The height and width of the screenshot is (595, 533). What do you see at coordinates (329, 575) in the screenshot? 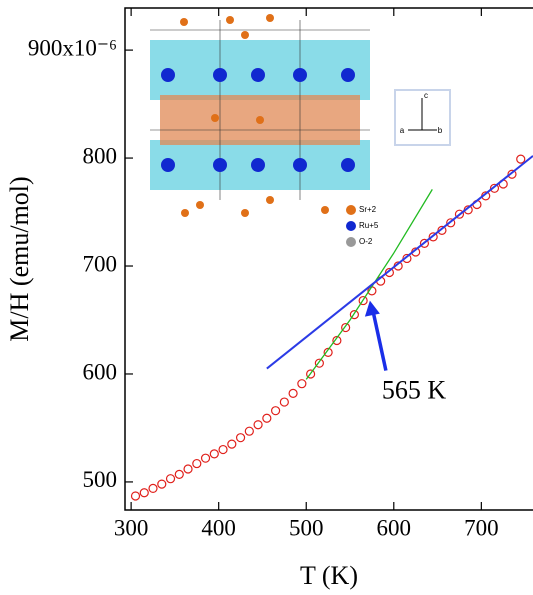
I see `x-axis-title: T (K)` at bounding box center [329, 575].